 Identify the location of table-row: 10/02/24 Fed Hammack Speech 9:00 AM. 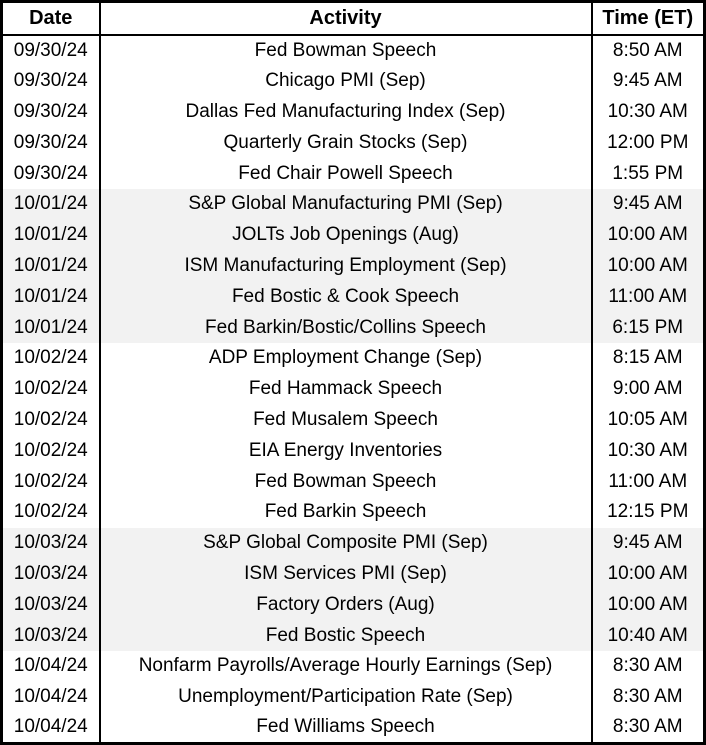
(353, 389).